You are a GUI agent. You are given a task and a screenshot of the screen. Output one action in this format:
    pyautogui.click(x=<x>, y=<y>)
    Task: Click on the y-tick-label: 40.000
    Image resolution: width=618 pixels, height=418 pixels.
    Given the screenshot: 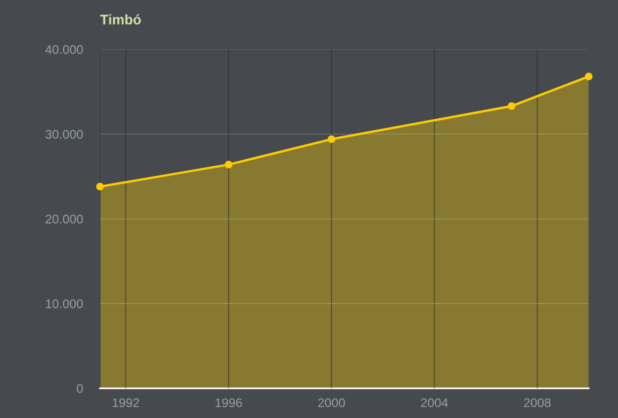 What is the action you would take?
    pyautogui.click(x=64, y=49)
    